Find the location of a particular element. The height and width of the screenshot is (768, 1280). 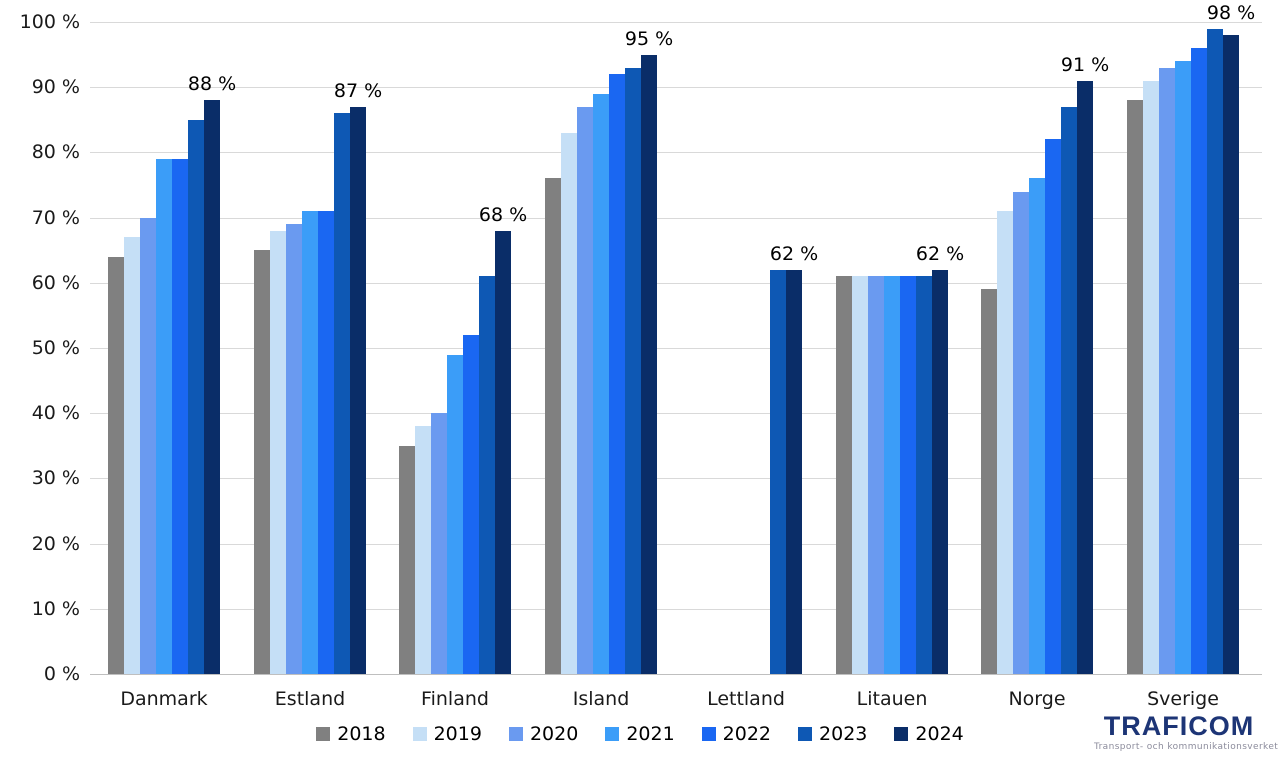

bar-norge-2024 is located at coordinates (1085, 377).